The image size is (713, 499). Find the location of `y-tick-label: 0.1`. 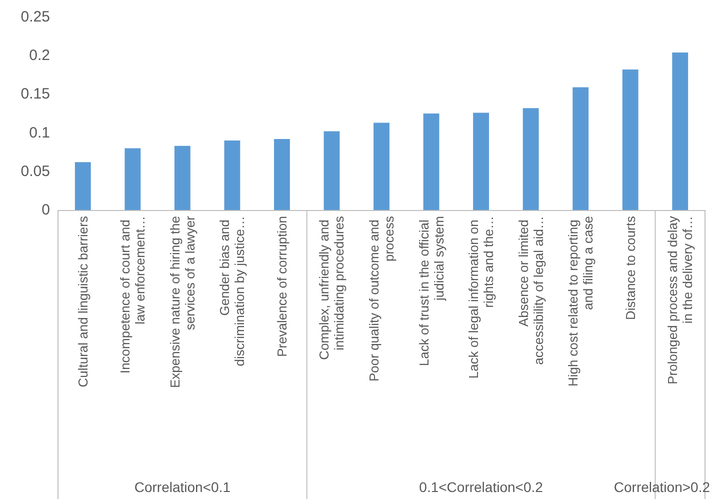

y-tick-label: 0.1 is located at coordinates (39, 133).